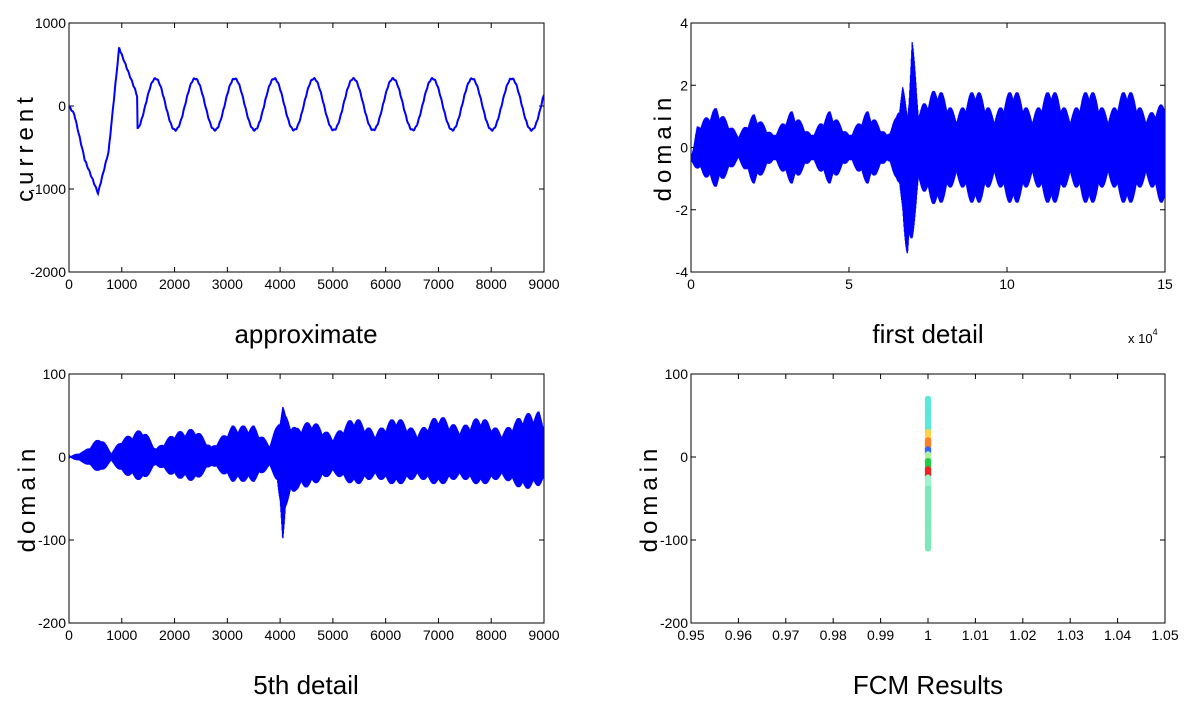  What do you see at coordinates (306, 685) in the screenshot?
I see `x-label-5th-detail: 5th detail` at bounding box center [306, 685].